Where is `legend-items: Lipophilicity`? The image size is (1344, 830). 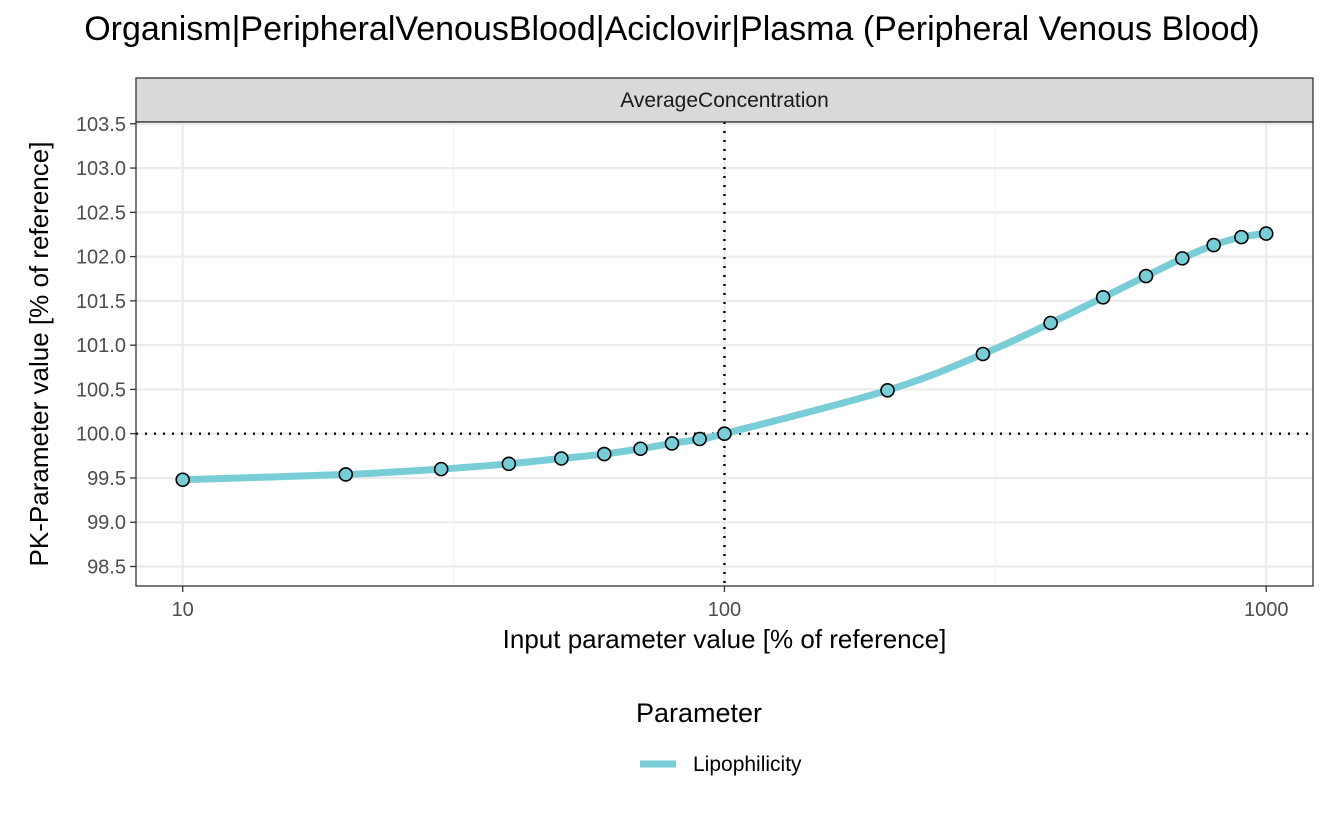 legend-items: Lipophilicity is located at coordinates (721, 764).